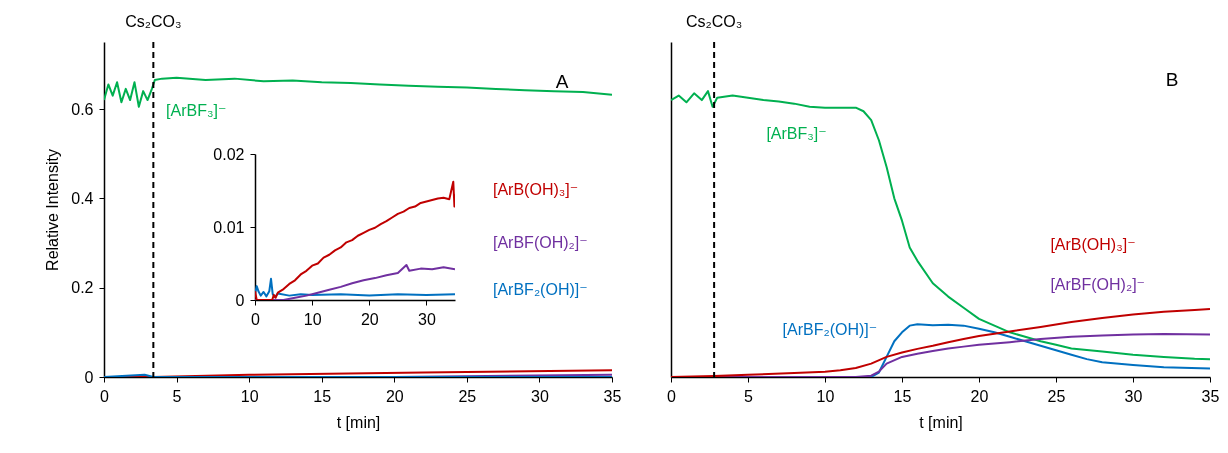  I want to click on y-tick-label: 0.2, so click(82, 288).